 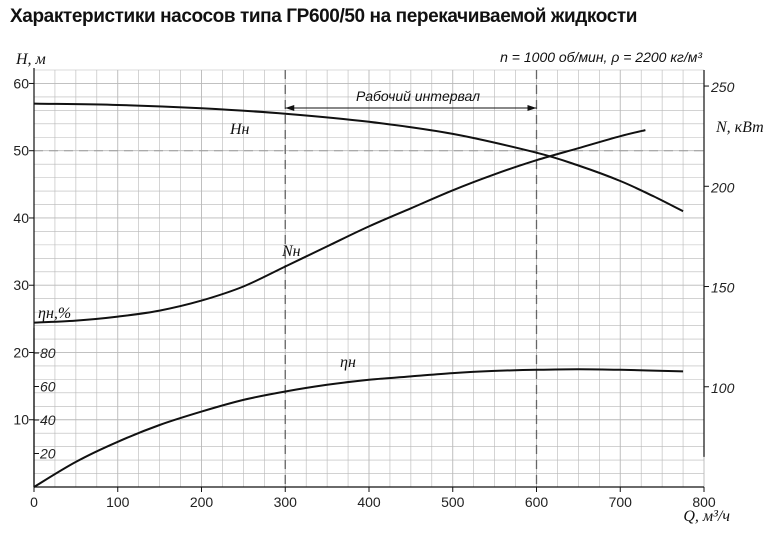 What do you see at coordinates (21, 285) in the screenshot?
I see `h-tick-label: 30` at bounding box center [21, 285].